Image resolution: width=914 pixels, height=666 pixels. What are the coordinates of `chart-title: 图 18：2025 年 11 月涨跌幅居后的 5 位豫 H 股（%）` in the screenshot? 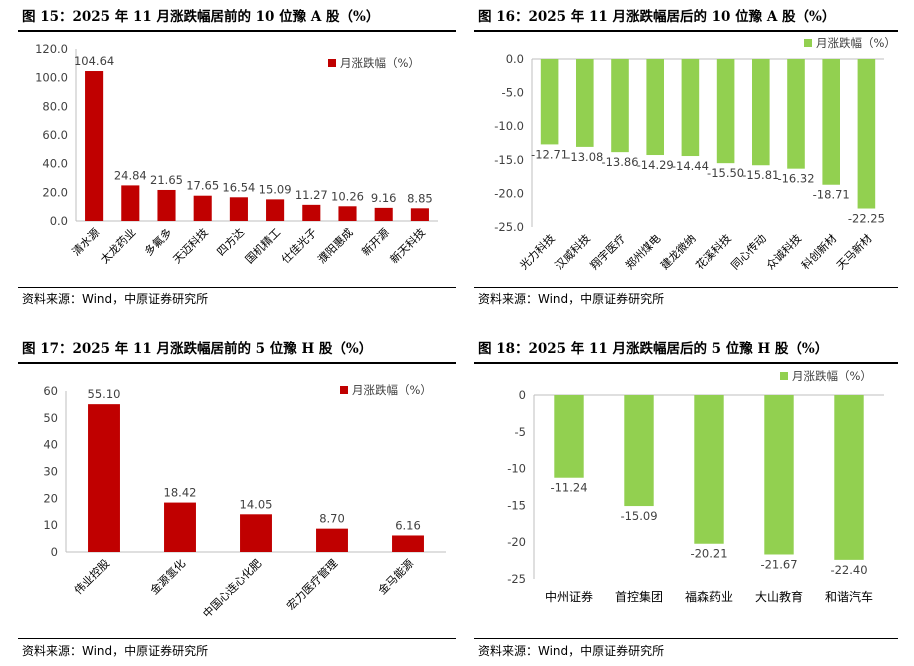 It's located at (653, 349).